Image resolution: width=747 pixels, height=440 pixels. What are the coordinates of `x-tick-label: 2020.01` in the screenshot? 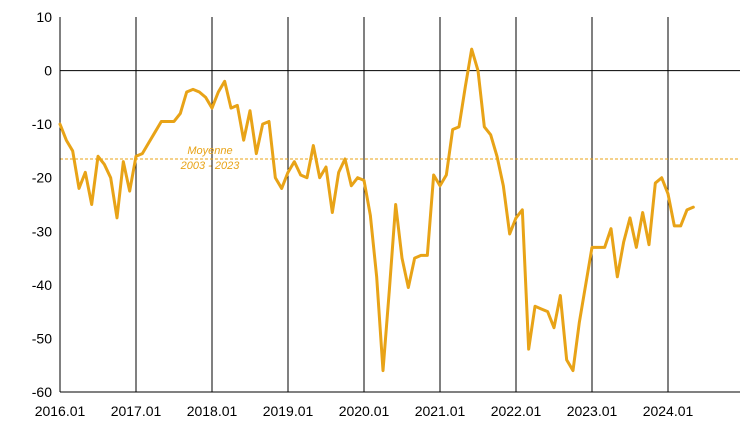 It's located at (364, 411).